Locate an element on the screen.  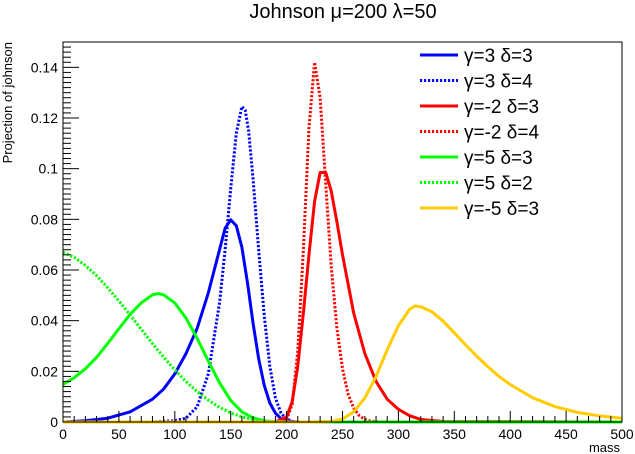
legend-label-7: γ=-5 δ=3 is located at coordinates (501, 209).